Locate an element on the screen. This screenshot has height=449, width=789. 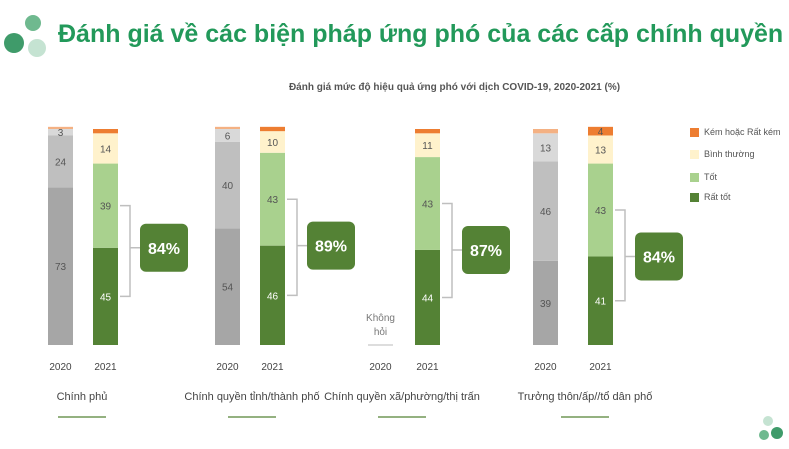
legend-item: Bình thường is located at coordinates (722, 154).